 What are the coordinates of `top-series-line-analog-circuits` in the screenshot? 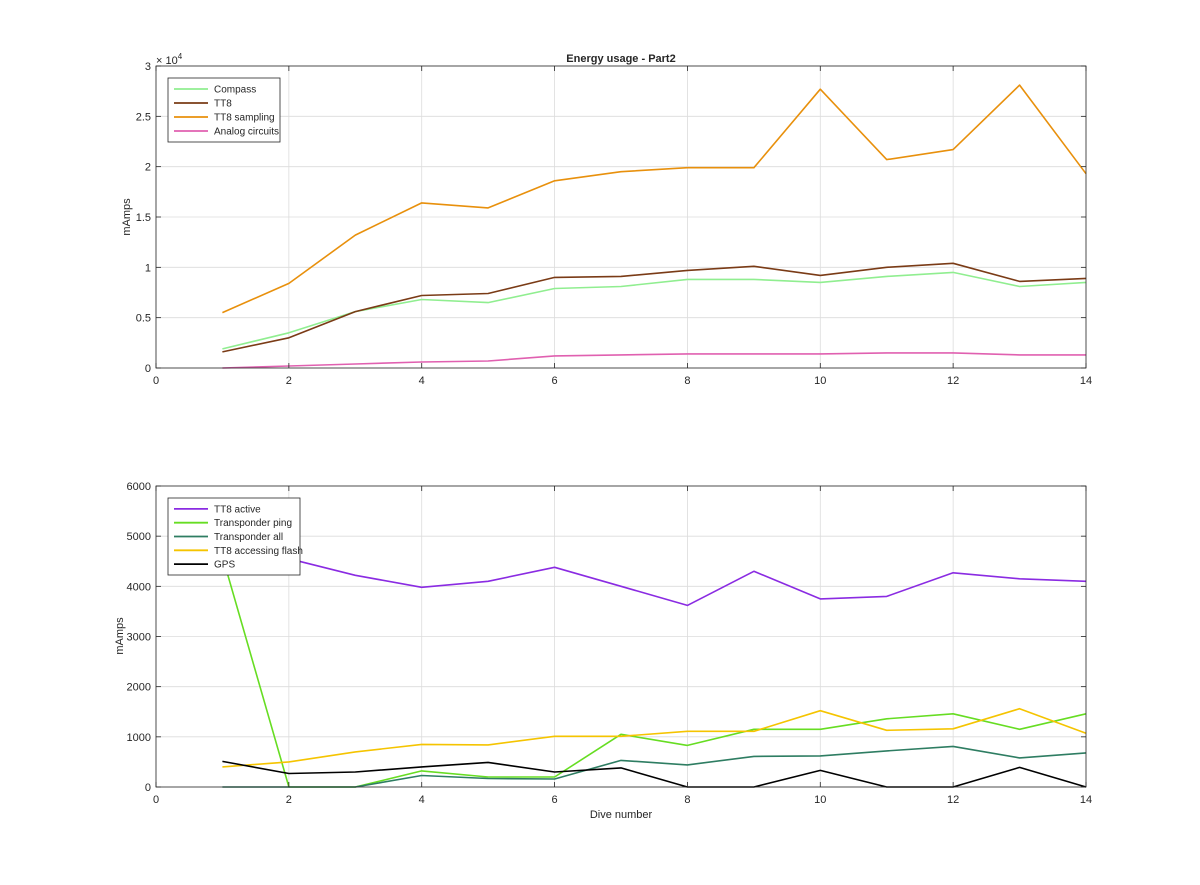 It's located at (654, 360).